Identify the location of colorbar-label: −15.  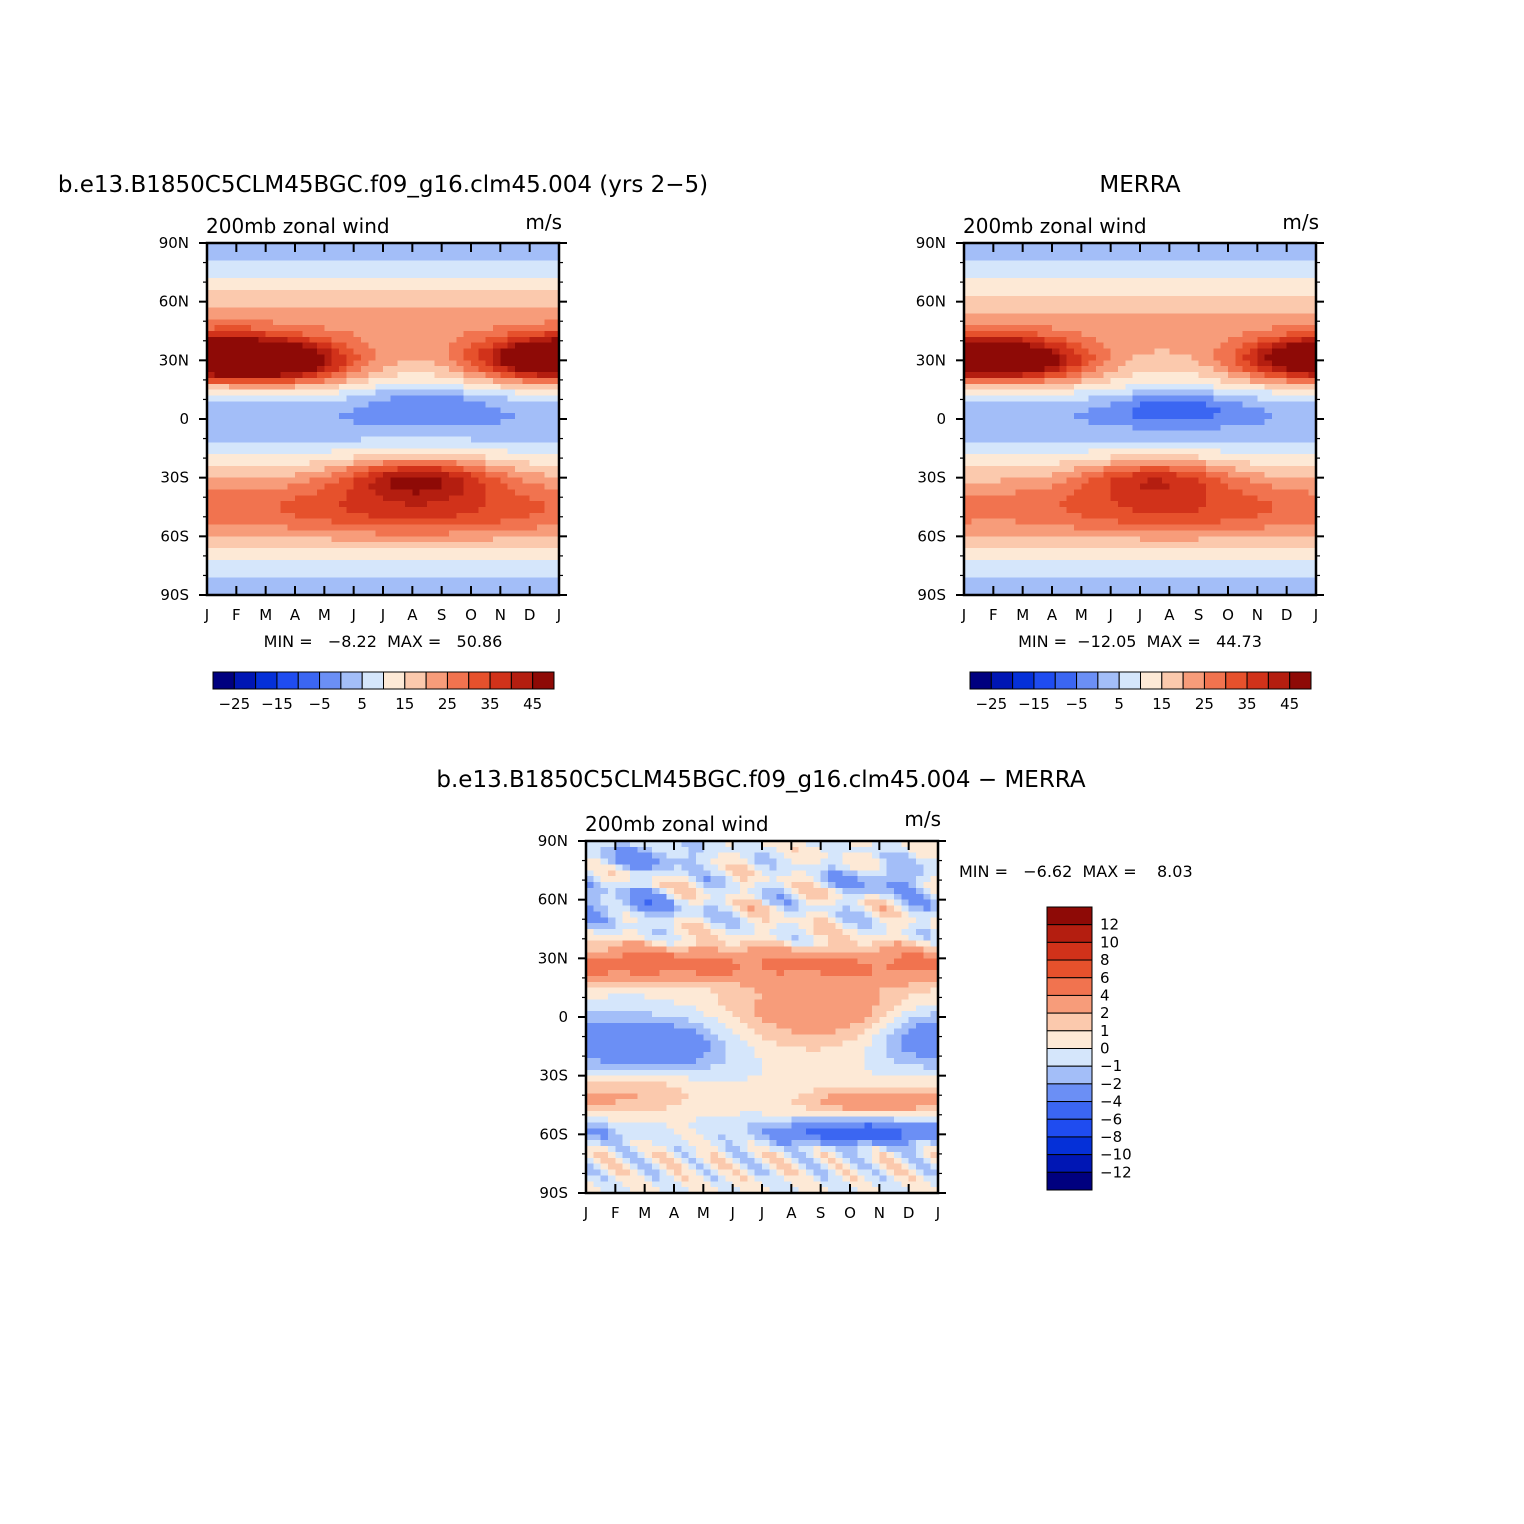
(277, 704).